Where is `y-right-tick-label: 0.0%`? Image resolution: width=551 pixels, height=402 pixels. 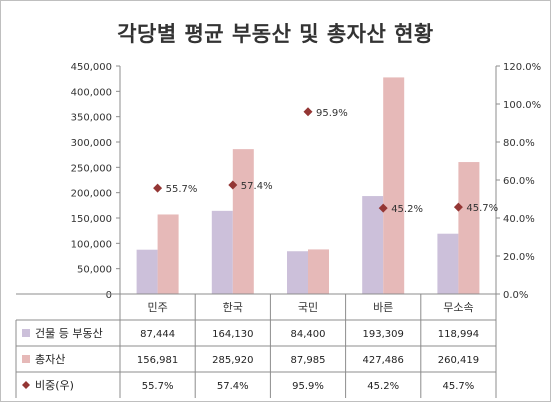
y-right-tick-label: 0.0% is located at coordinates (515, 295).